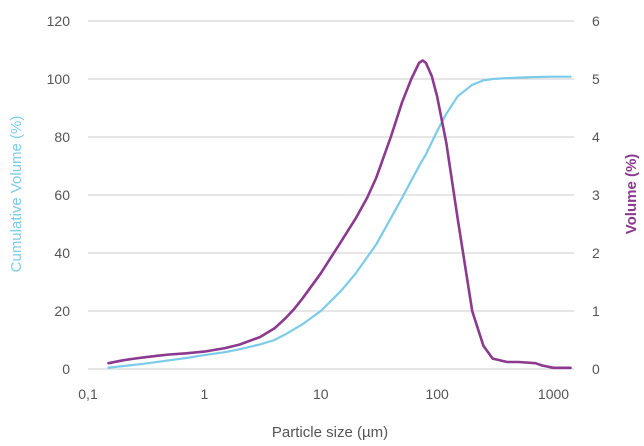 The width and height of the screenshot is (644, 446). Describe the element at coordinates (330, 432) in the screenshot. I see `x-axis-title: Particle size (µm)` at that location.